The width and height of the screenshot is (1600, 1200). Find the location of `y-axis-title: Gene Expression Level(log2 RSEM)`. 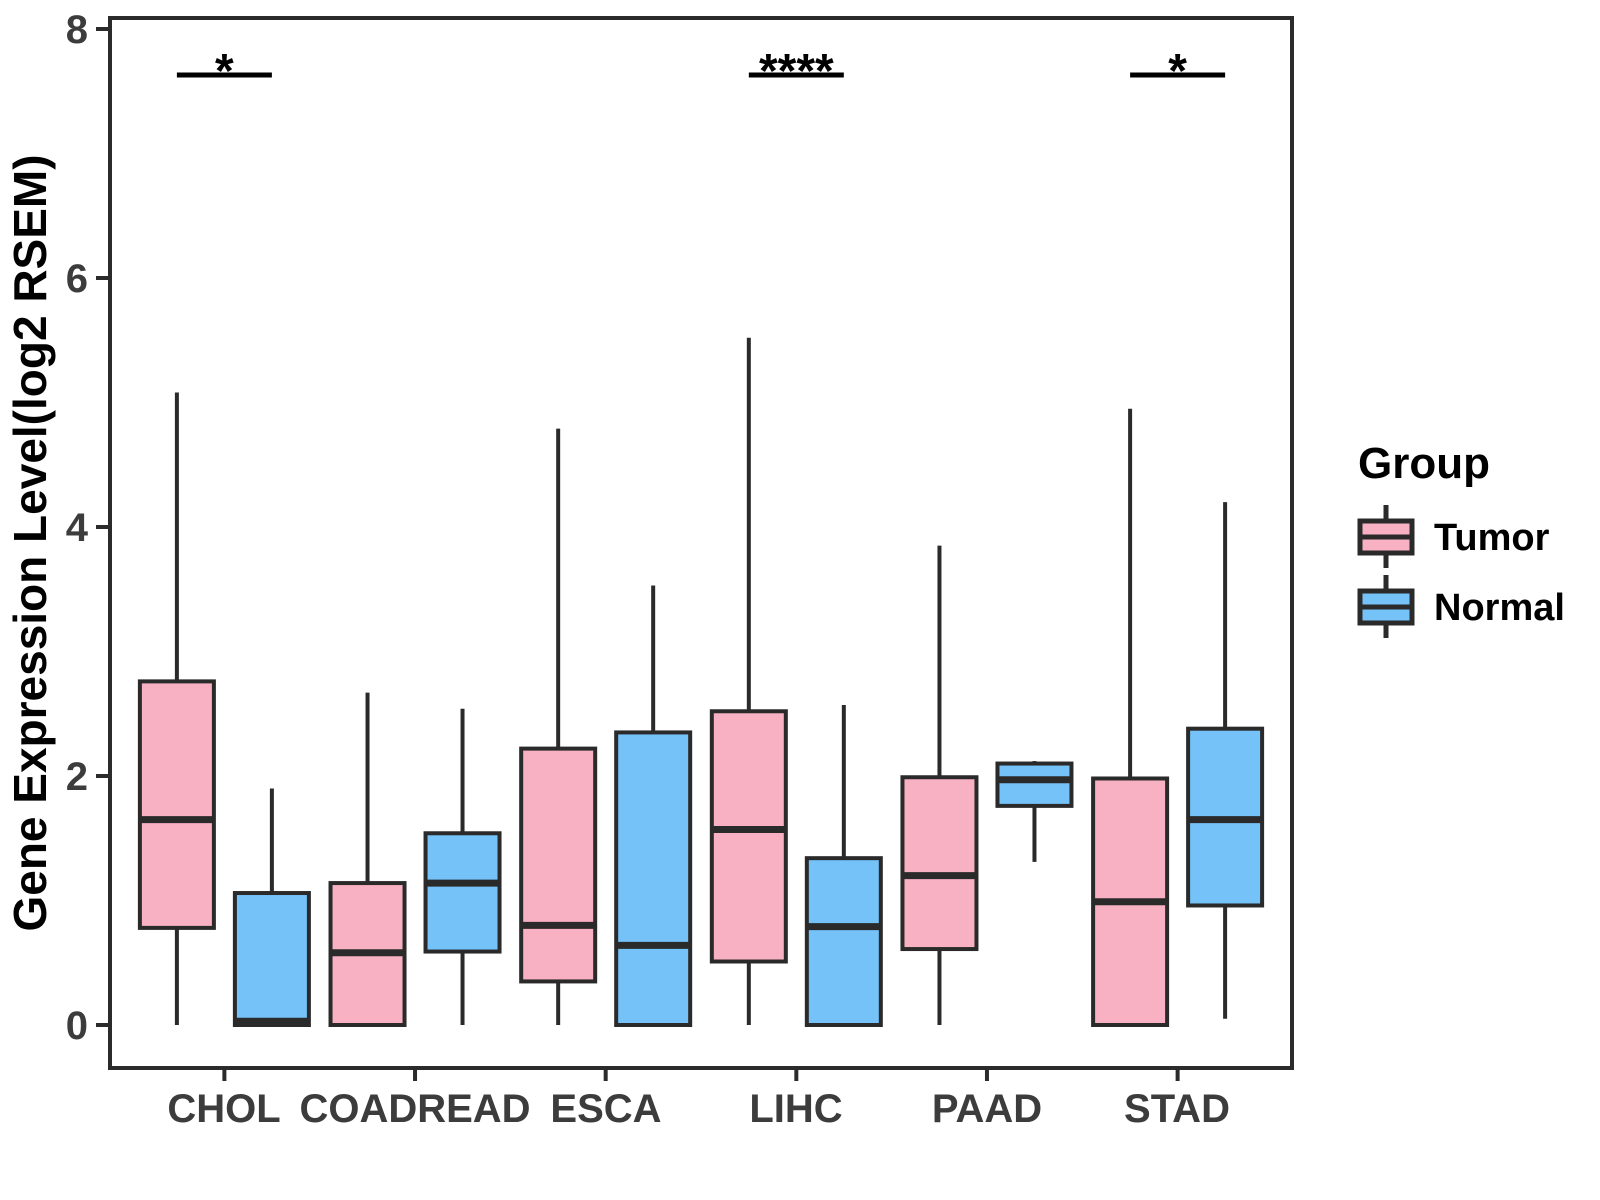

y-axis-title: Gene Expression Level(log2 RSEM) is located at coordinates (30, 542).